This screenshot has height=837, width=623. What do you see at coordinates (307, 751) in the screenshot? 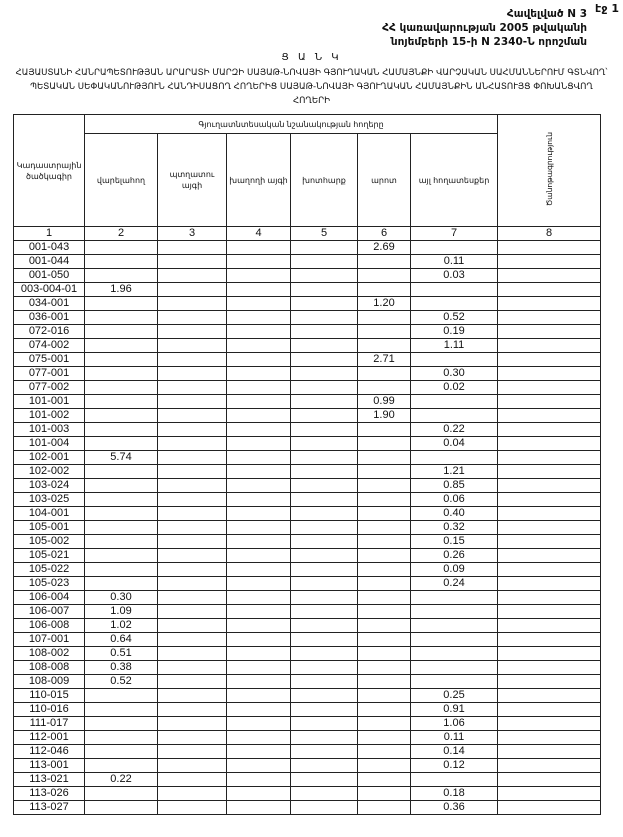
I see `table-row: 112-046 0.14` at bounding box center [307, 751].